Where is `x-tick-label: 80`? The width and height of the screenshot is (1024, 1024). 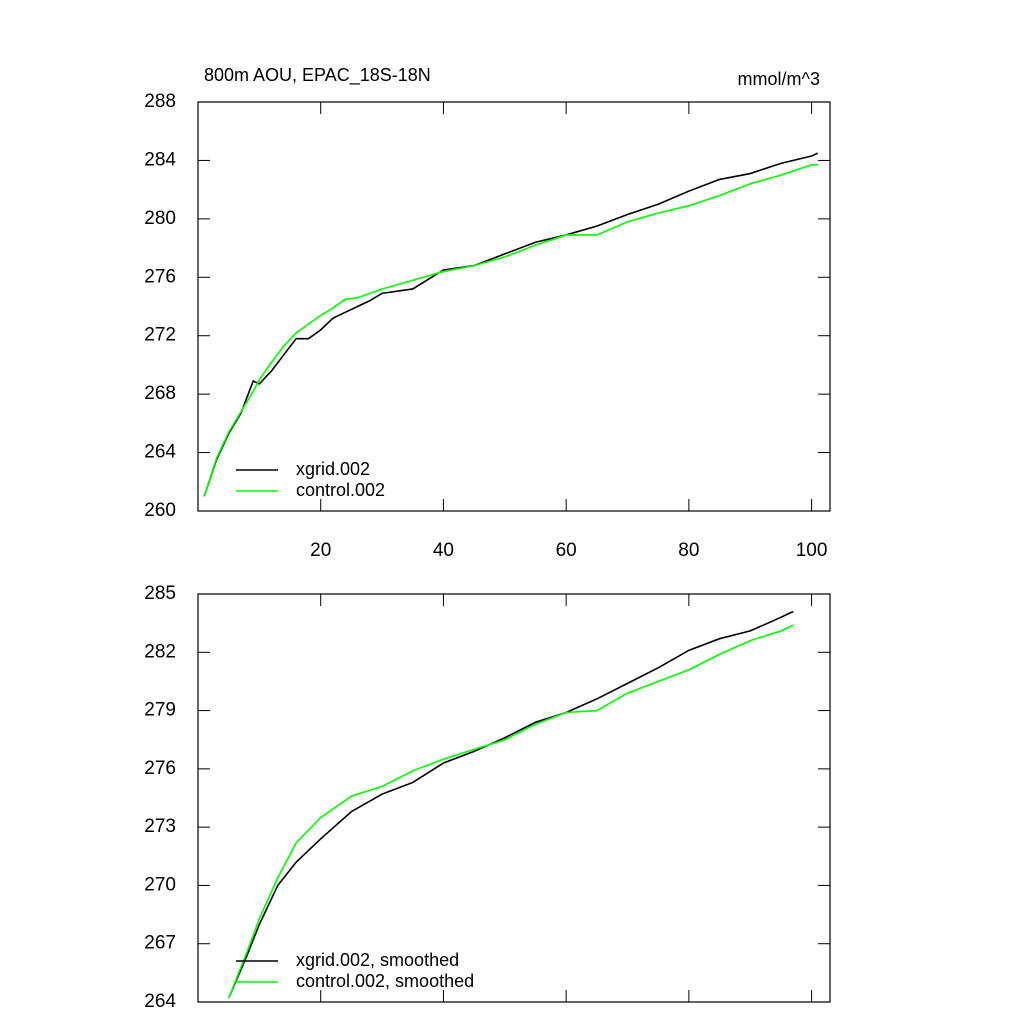
x-tick-label: 80 is located at coordinates (688, 550).